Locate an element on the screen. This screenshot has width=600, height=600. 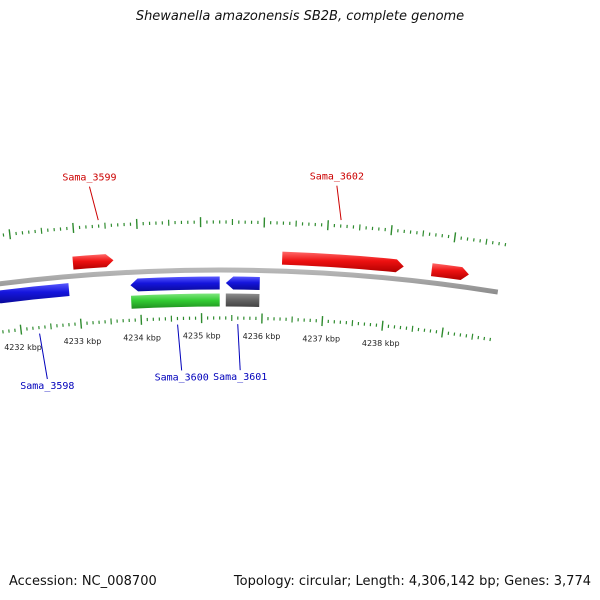
gene-label: Sama_3598 is located at coordinates (47, 386).